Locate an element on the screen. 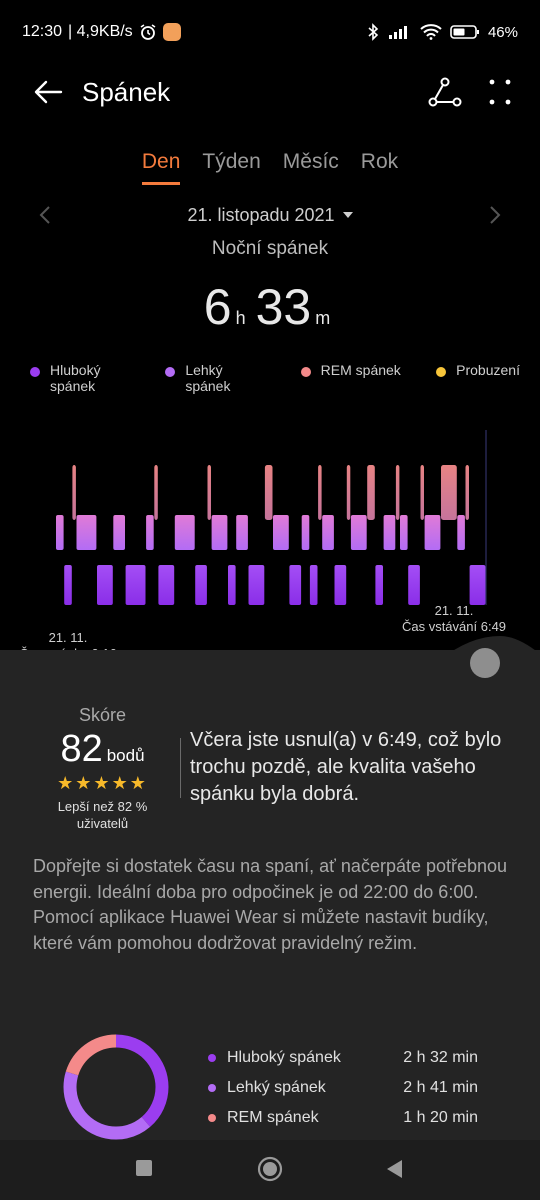 The image size is (540, 1200). score-value-row: 82 bodů is located at coordinates (102, 749).